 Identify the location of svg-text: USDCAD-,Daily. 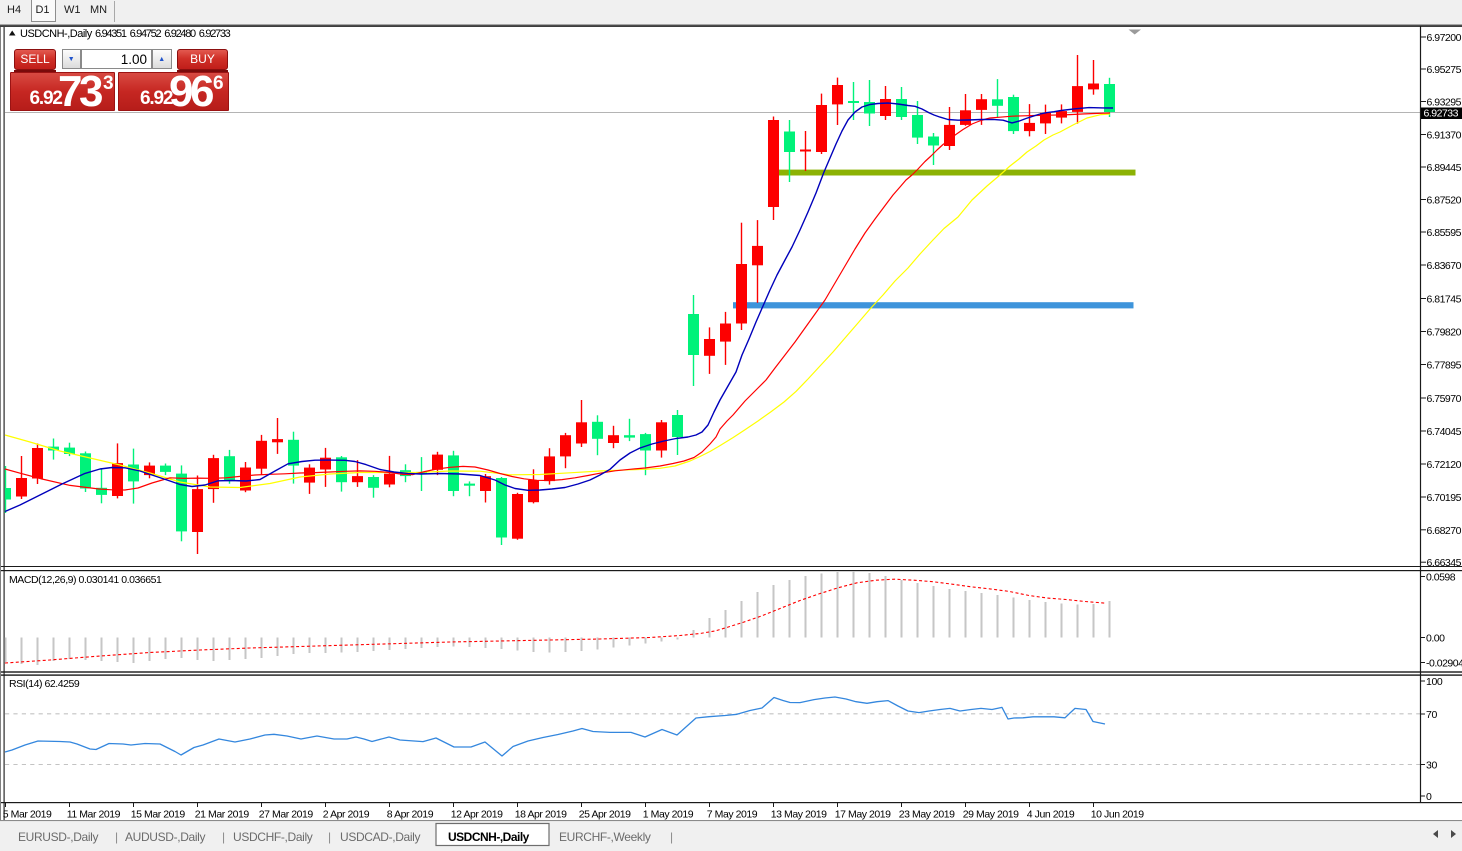
(380, 837).